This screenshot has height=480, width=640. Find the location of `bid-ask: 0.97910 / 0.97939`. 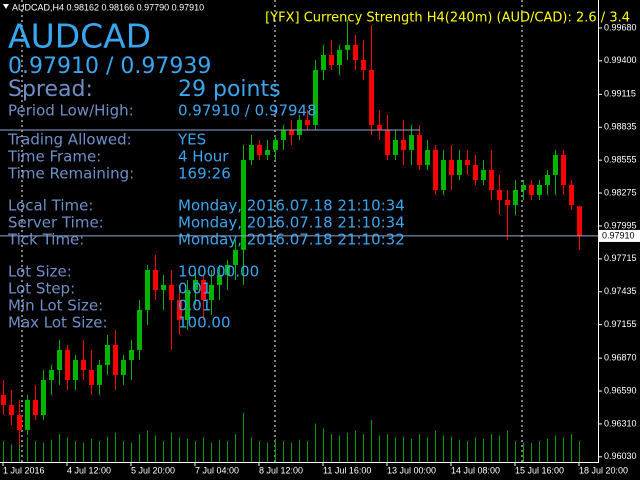

bid-ask: 0.97910 / 0.97939 is located at coordinates (109, 66).